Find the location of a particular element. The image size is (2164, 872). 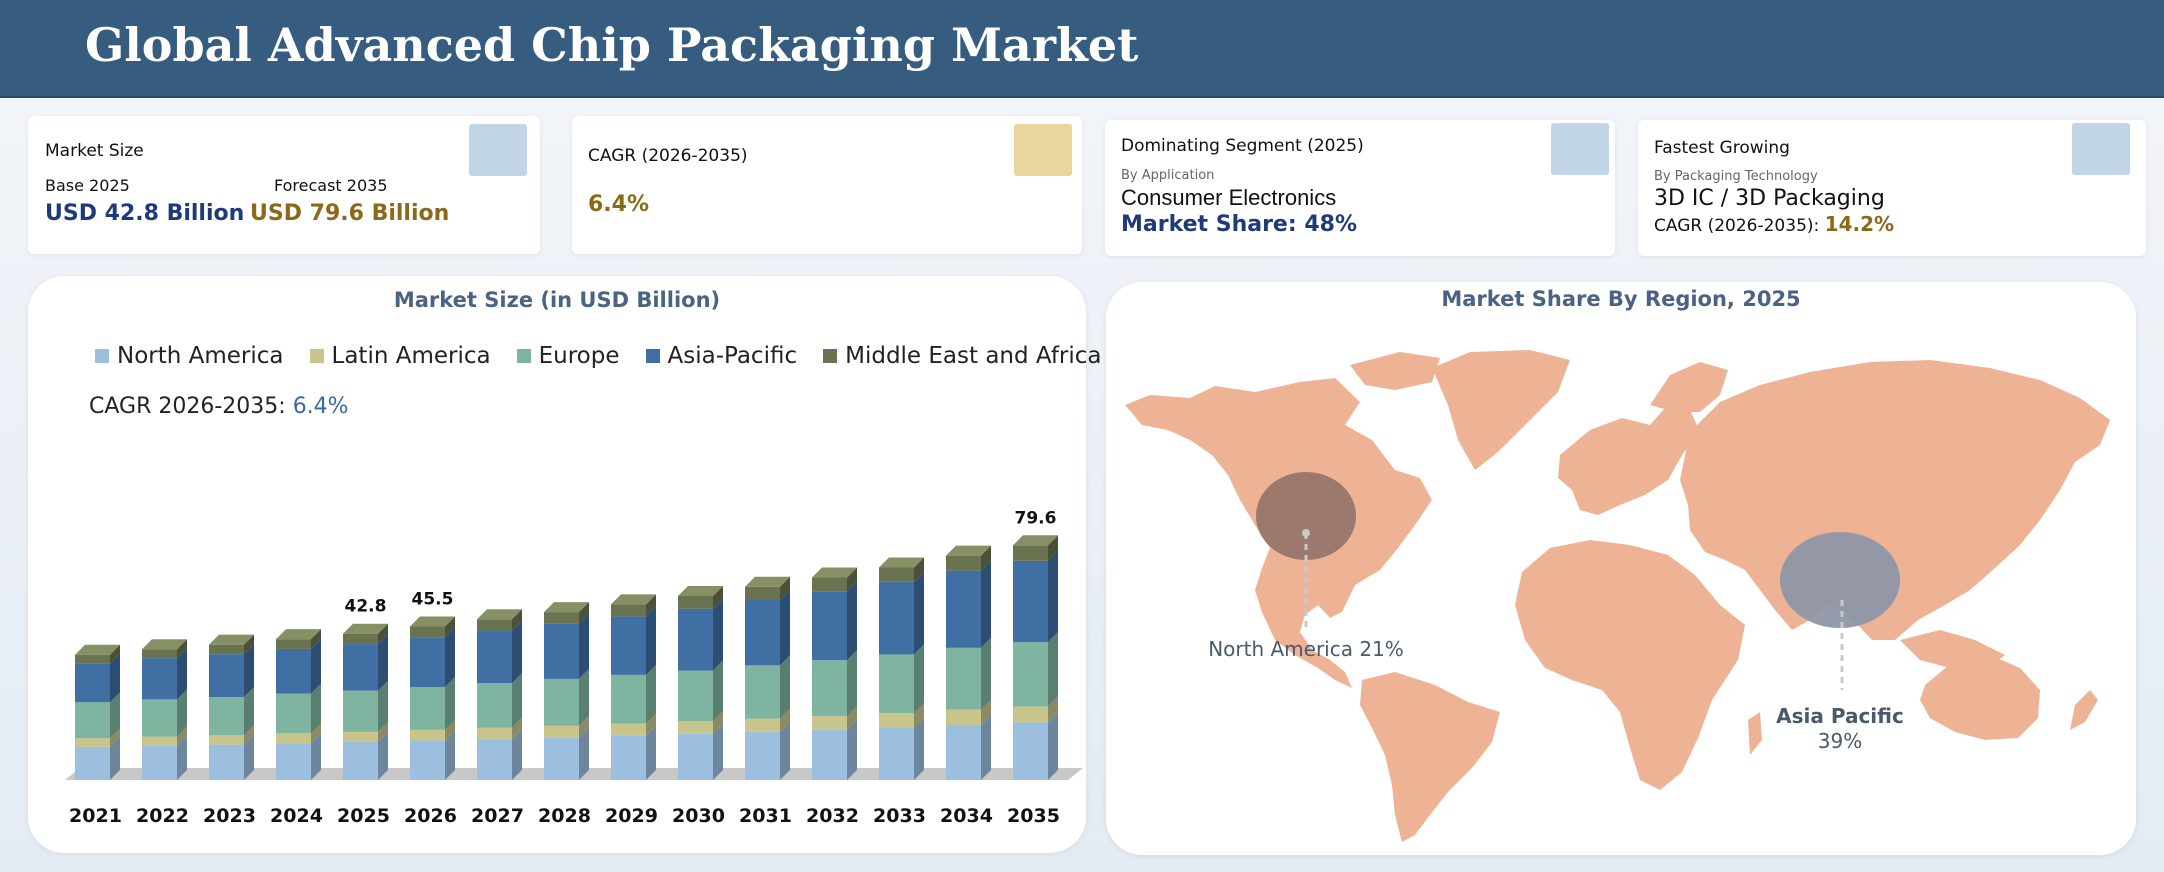

cagr-label: CAGR (2026-2035) is located at coordinates (668, 156).